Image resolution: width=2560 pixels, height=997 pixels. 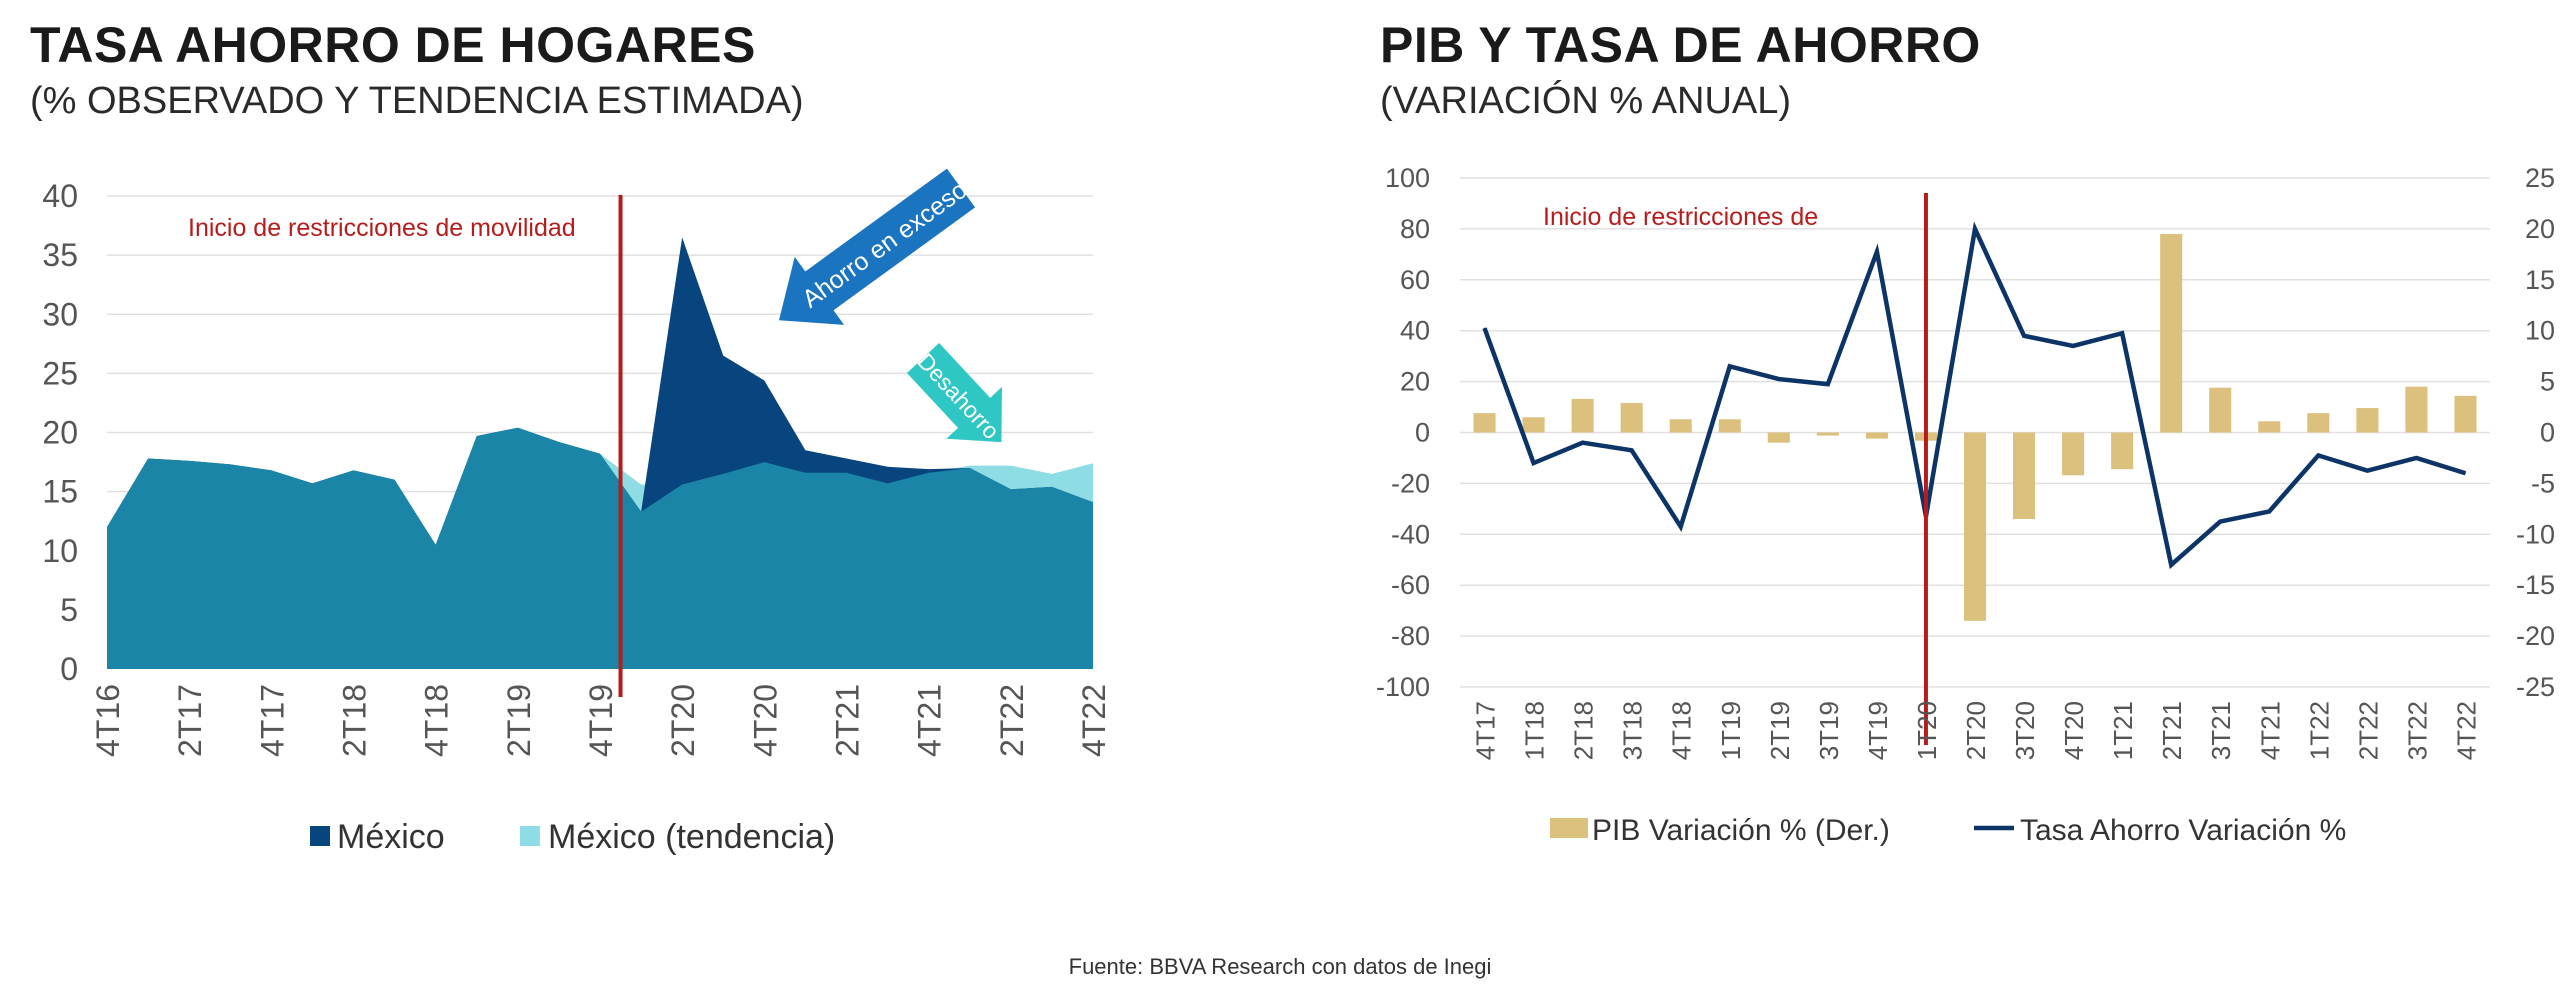 I want to click on x-tick-label: 2T21, so click(x=2172, y=730).